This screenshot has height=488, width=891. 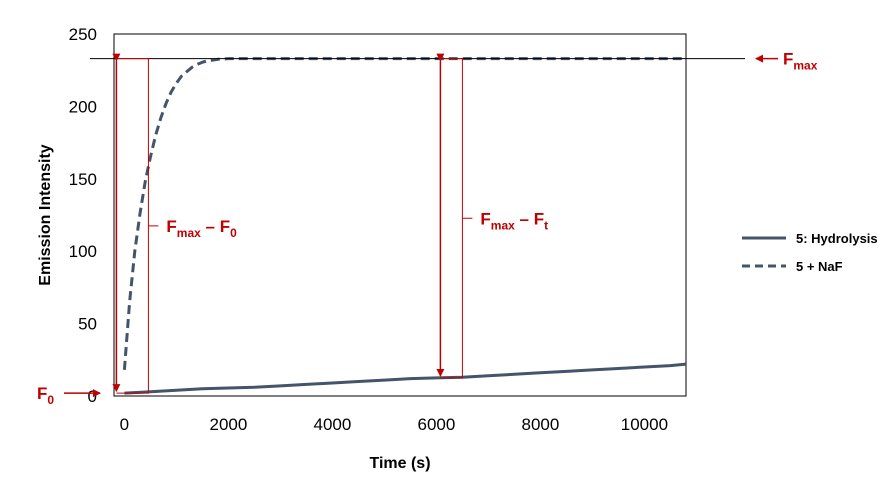 What do you see at coordinates (50, 400) in the screenshot?
I see `f0-label-sub: 0` at bounding box center [50, 400].